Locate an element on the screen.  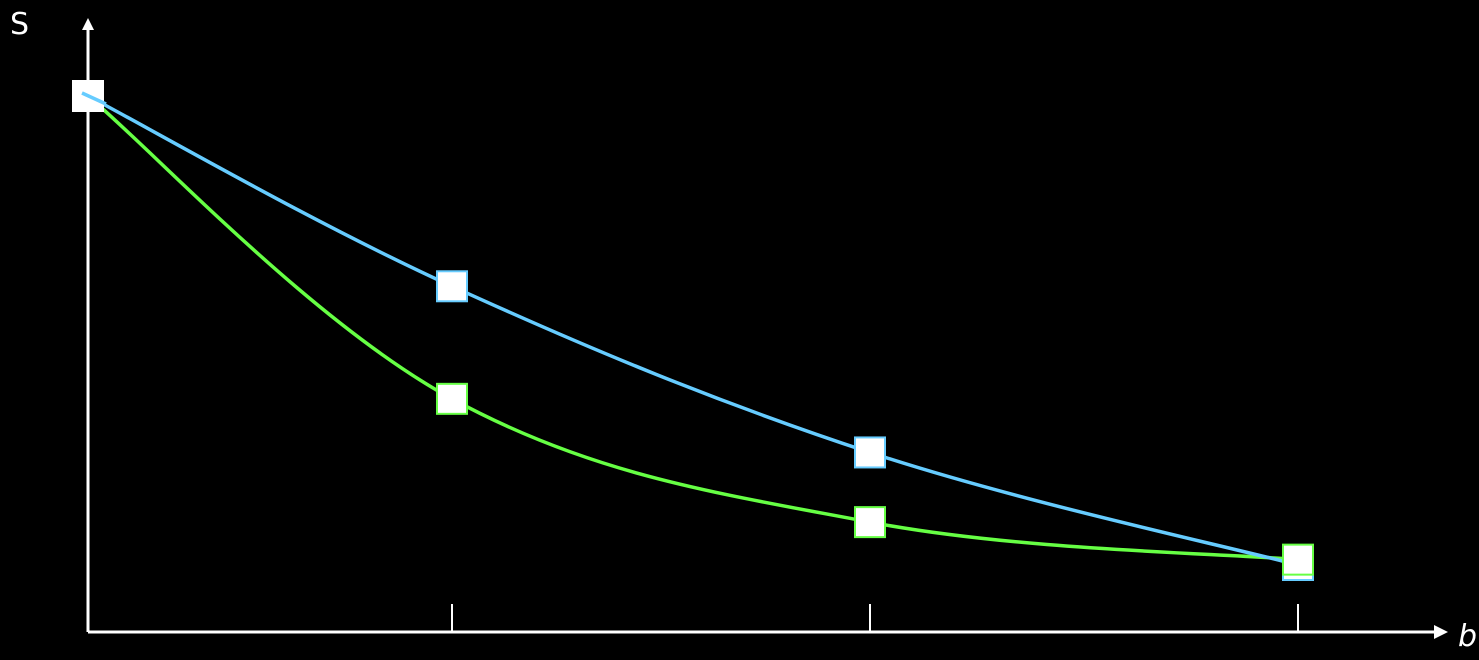
y-axis-arrow-icon is located at coordinates (88, 24).